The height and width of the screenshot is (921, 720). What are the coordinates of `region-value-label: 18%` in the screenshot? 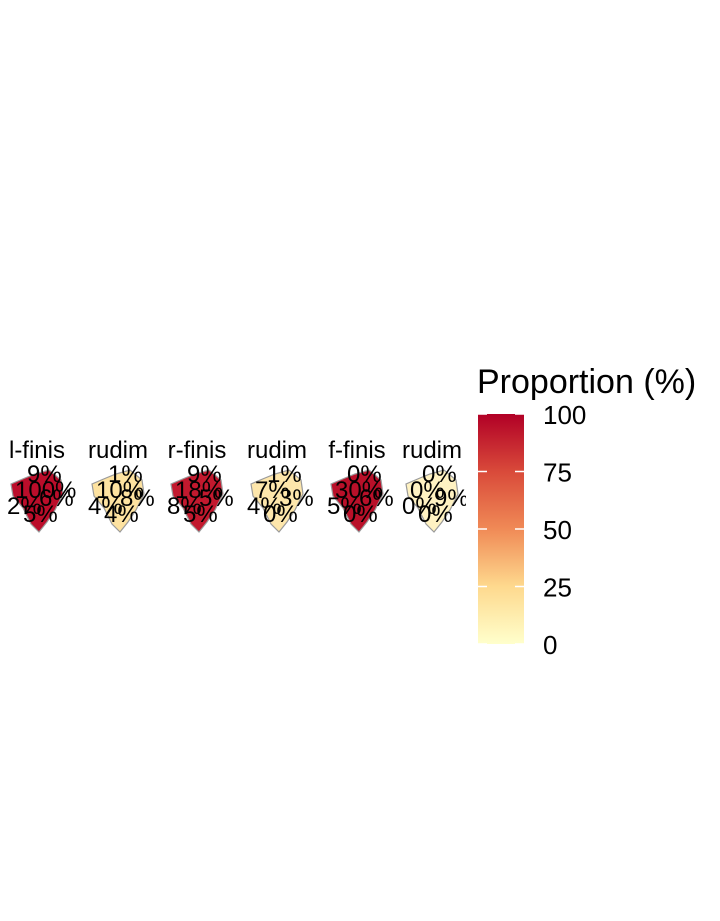 It's located at (199, 490).